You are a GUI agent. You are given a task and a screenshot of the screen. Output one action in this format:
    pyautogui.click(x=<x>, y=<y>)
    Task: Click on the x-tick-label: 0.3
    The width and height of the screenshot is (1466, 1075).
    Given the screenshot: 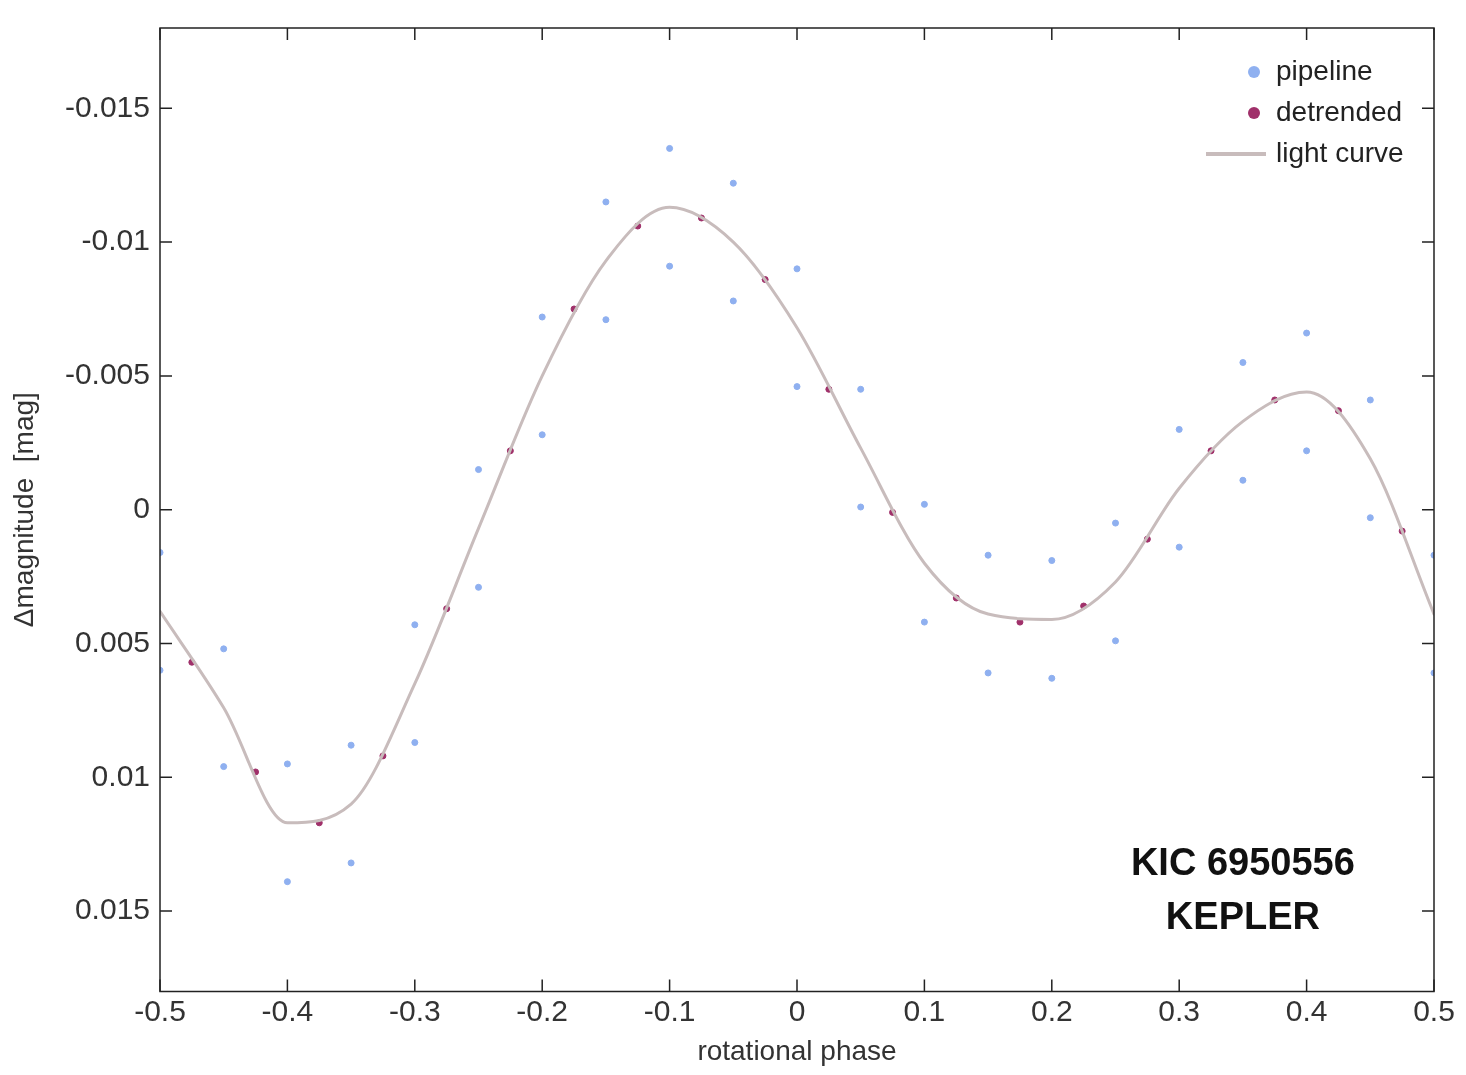 What is the action you would take?
    pyautogui.click(x=1179, y=1010)
    